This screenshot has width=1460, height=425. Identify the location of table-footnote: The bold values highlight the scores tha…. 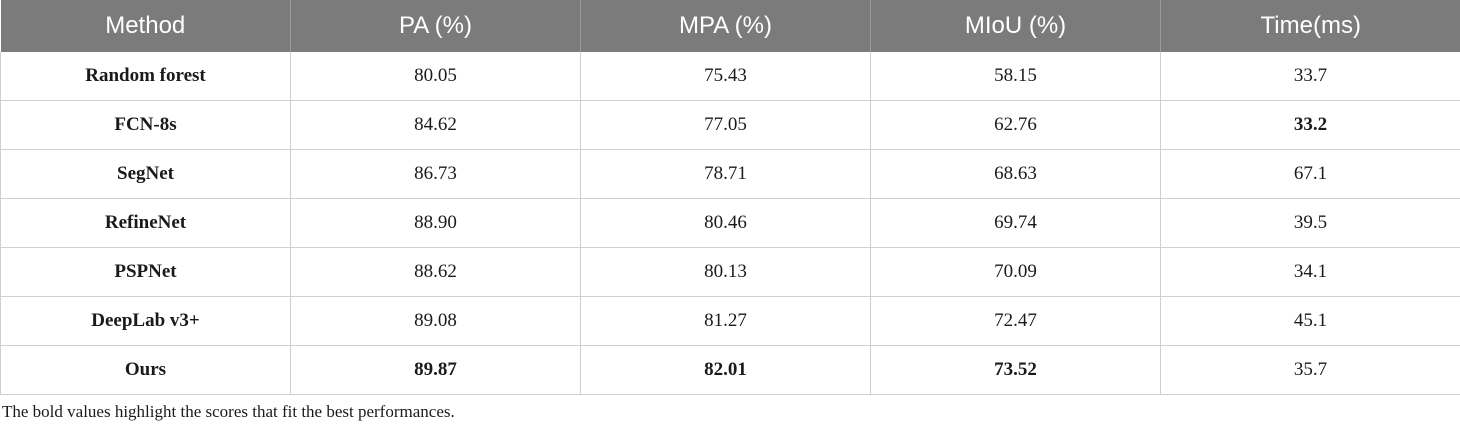
(228, 411).